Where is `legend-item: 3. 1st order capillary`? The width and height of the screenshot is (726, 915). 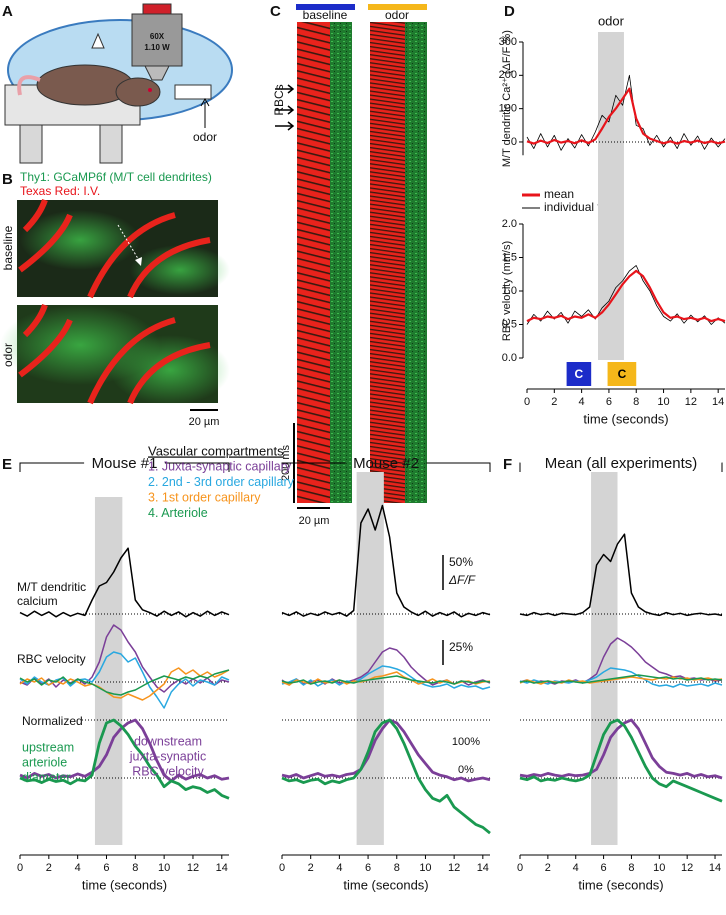 legend-item: 3. 1st order capillary is located at coordinates (204, 497).